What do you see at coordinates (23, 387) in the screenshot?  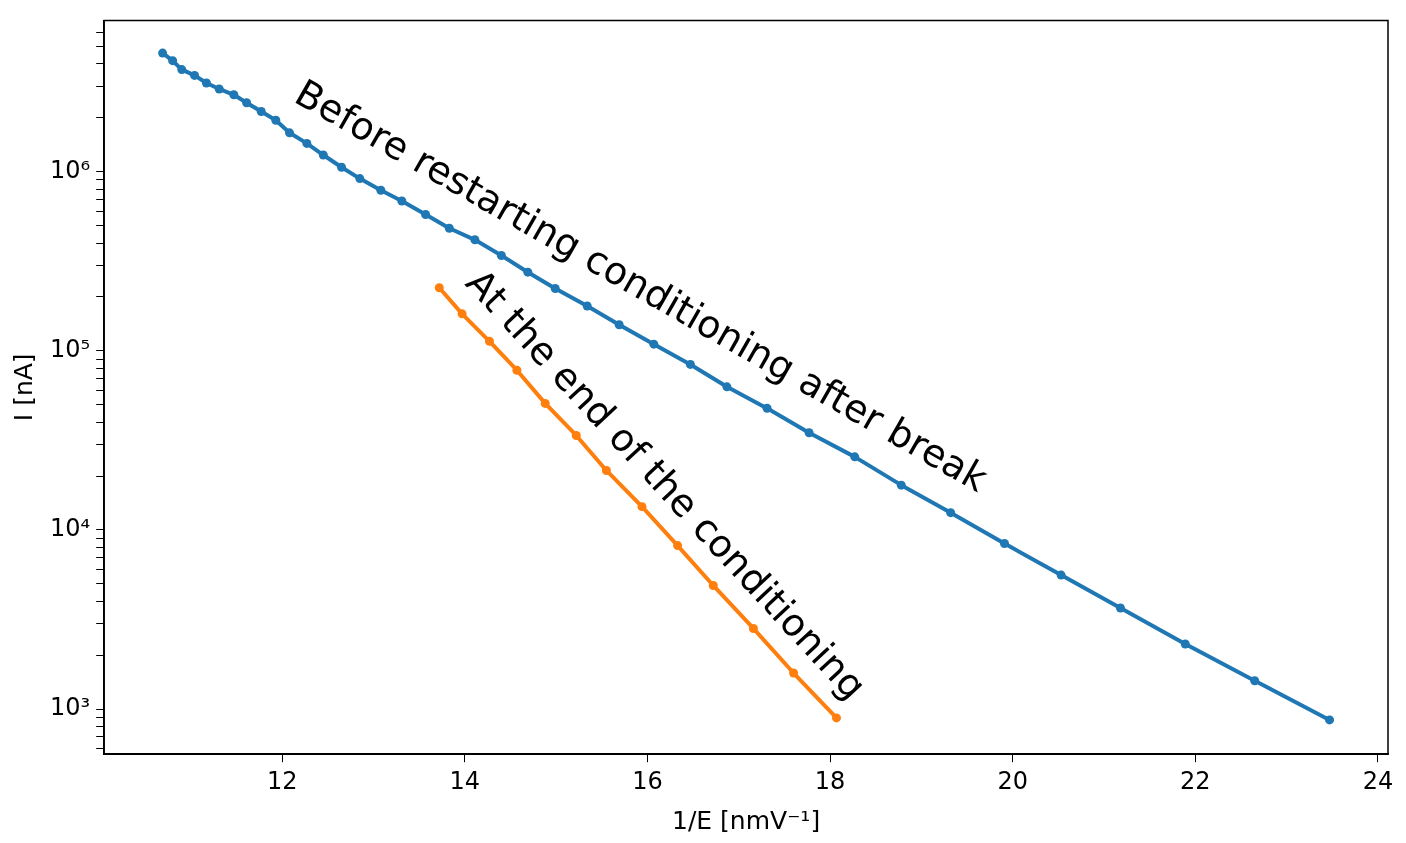 I see `y-axis-title: I [nA]` at bounding box center [23, 387].